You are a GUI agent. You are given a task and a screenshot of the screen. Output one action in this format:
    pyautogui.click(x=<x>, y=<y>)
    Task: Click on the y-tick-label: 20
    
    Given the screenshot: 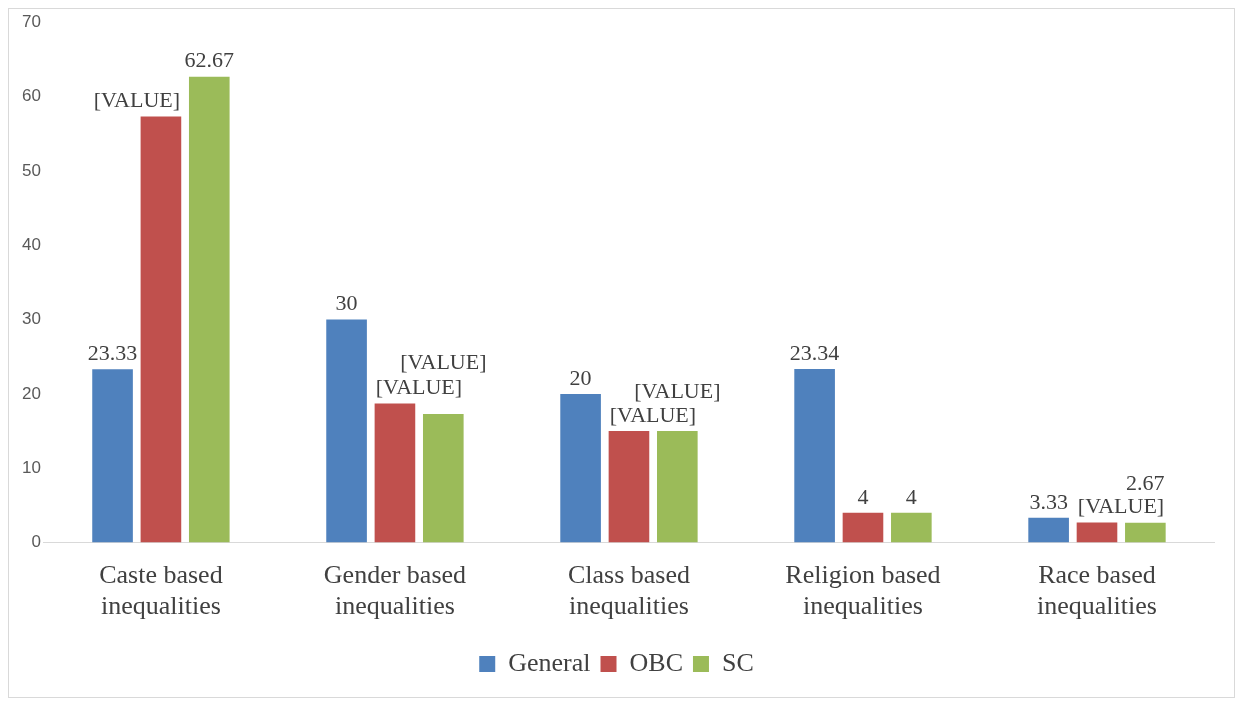 What is the action you would take?
    pyautogui.click(x=31, y=393)
    